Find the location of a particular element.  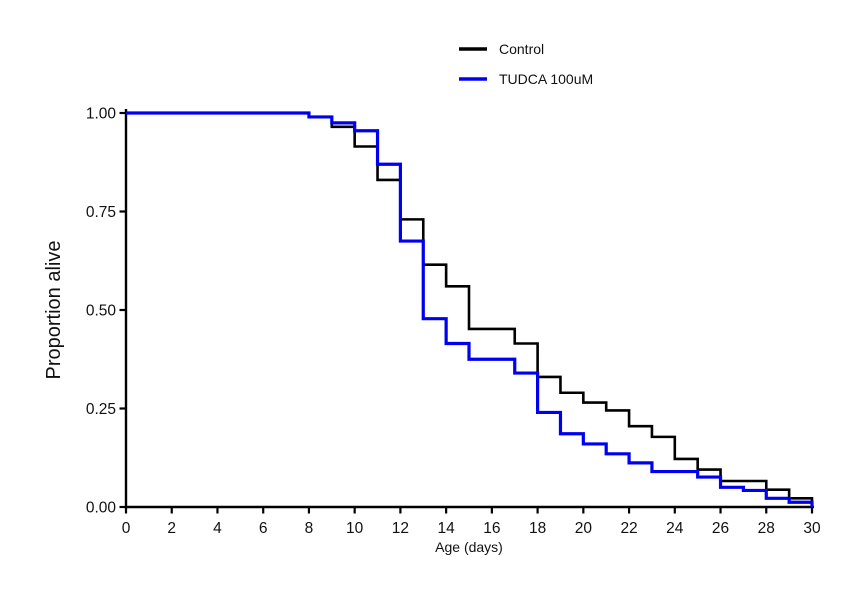

x-tick-label: 6 is located at coordinates (263, 528).